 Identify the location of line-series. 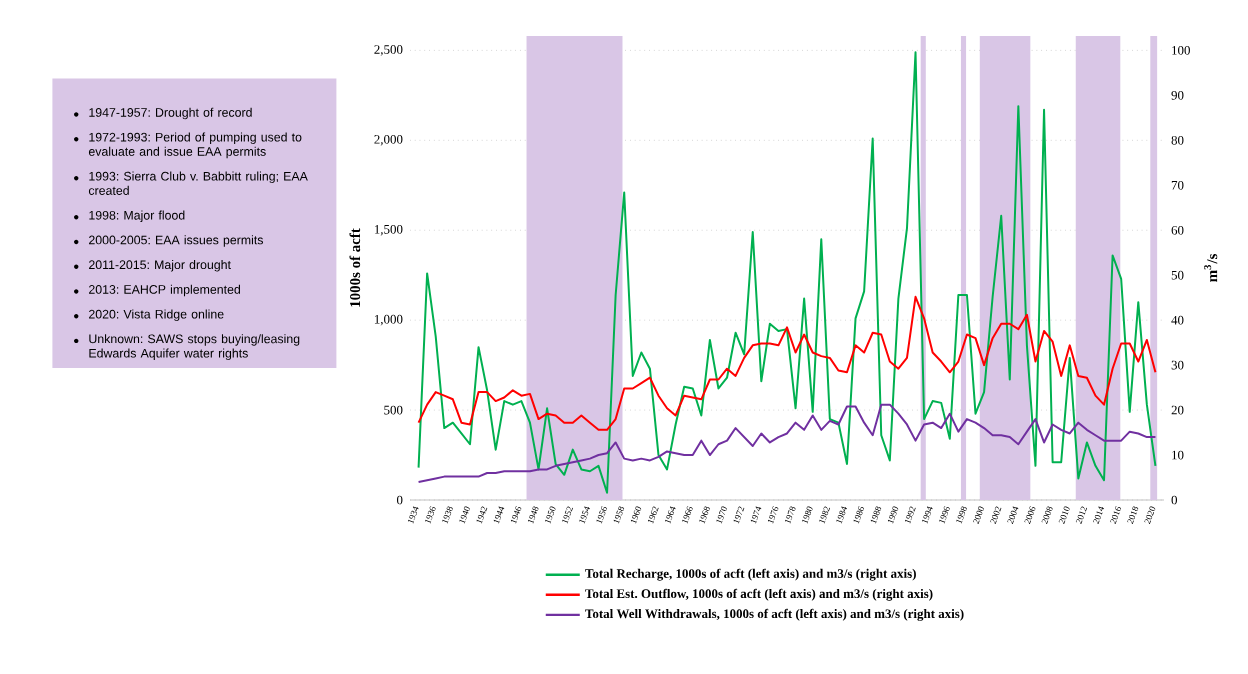
(787, 363).